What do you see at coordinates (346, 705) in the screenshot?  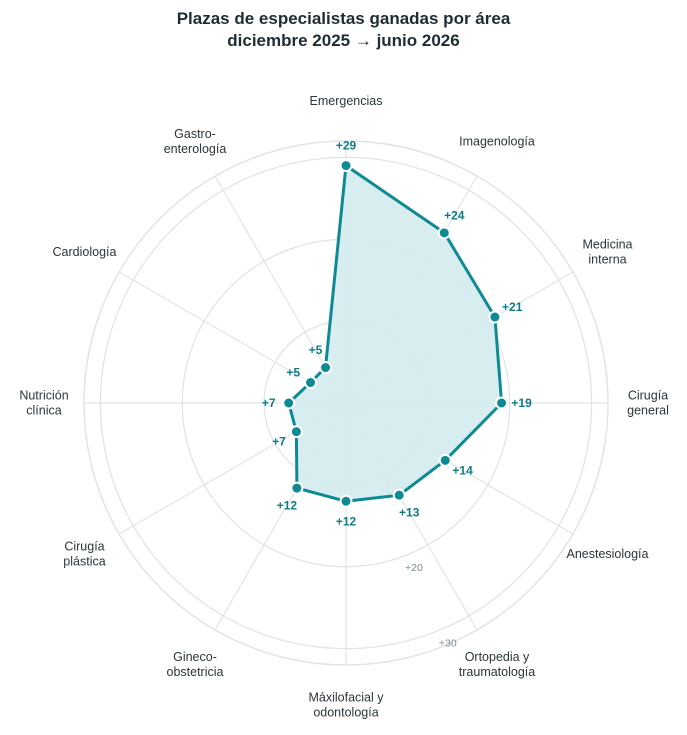 I see `category-label: Máxilofacial y odontología` at bounding box center [346, 705].